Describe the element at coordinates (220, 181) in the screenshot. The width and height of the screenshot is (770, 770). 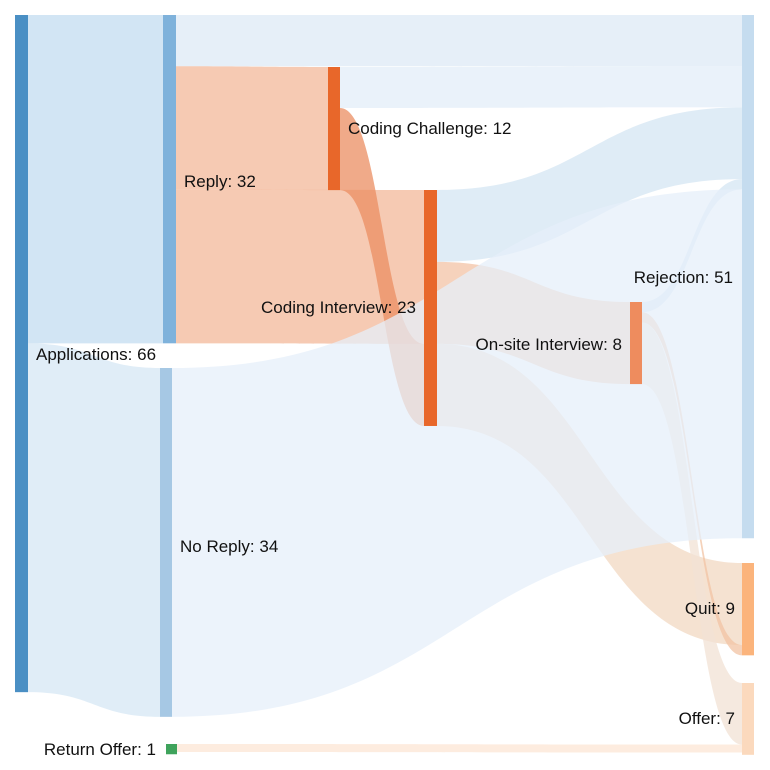
I see `node-label-reply: Reply: 32` at that location.